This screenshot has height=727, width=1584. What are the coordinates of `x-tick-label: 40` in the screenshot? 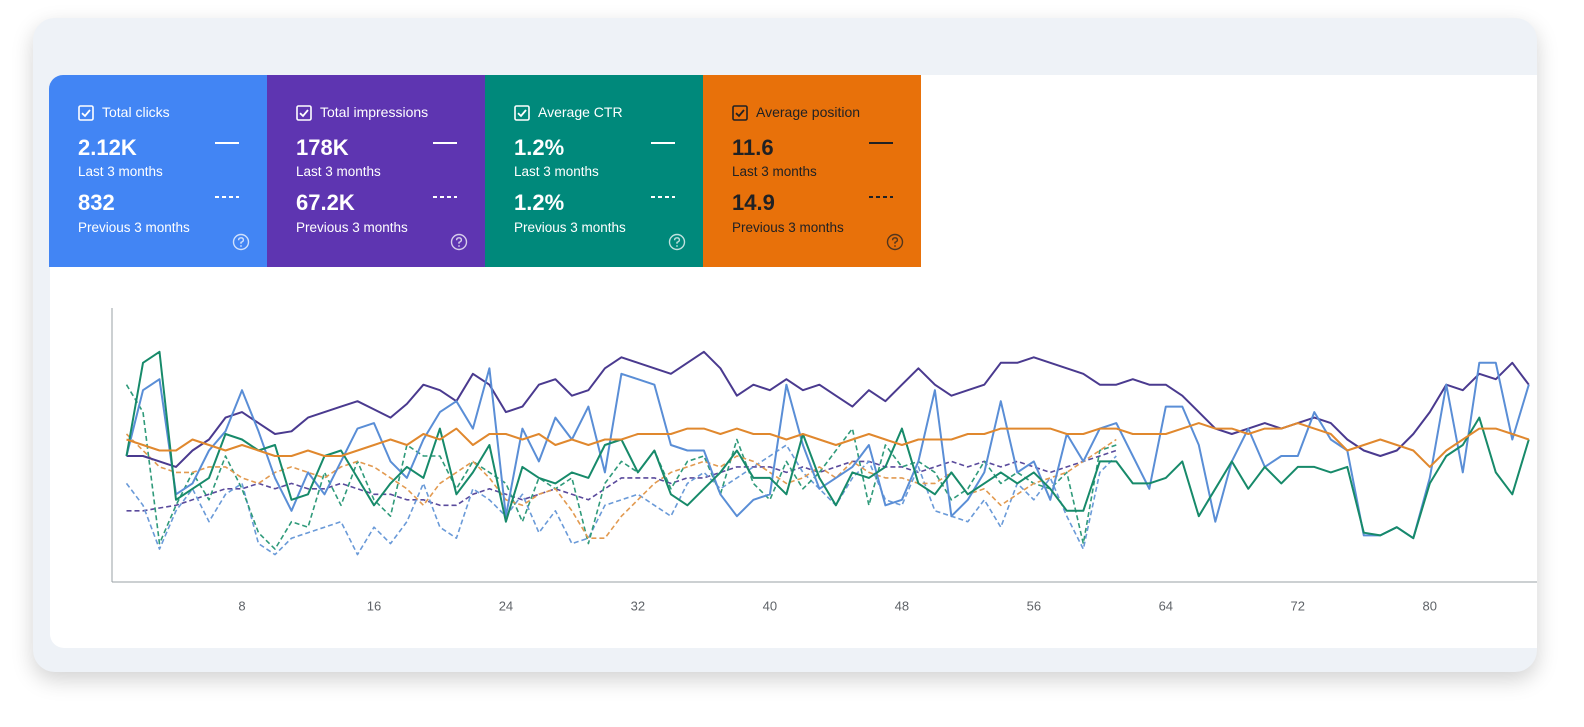 It's located at (770, 605).